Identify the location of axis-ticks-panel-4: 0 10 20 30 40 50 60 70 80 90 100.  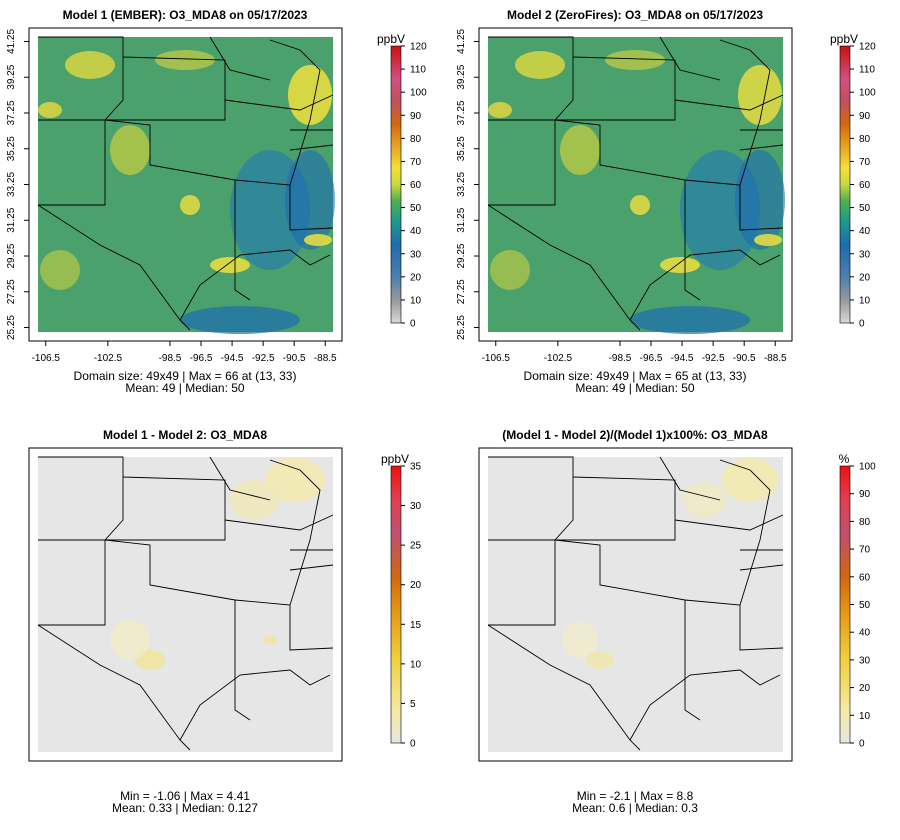
(863, 606).